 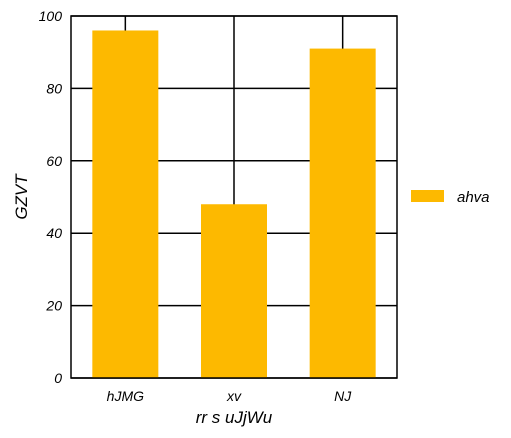 I want to click on x-tick-labels: hJMG xv NJ, so click(x=230, y=396).